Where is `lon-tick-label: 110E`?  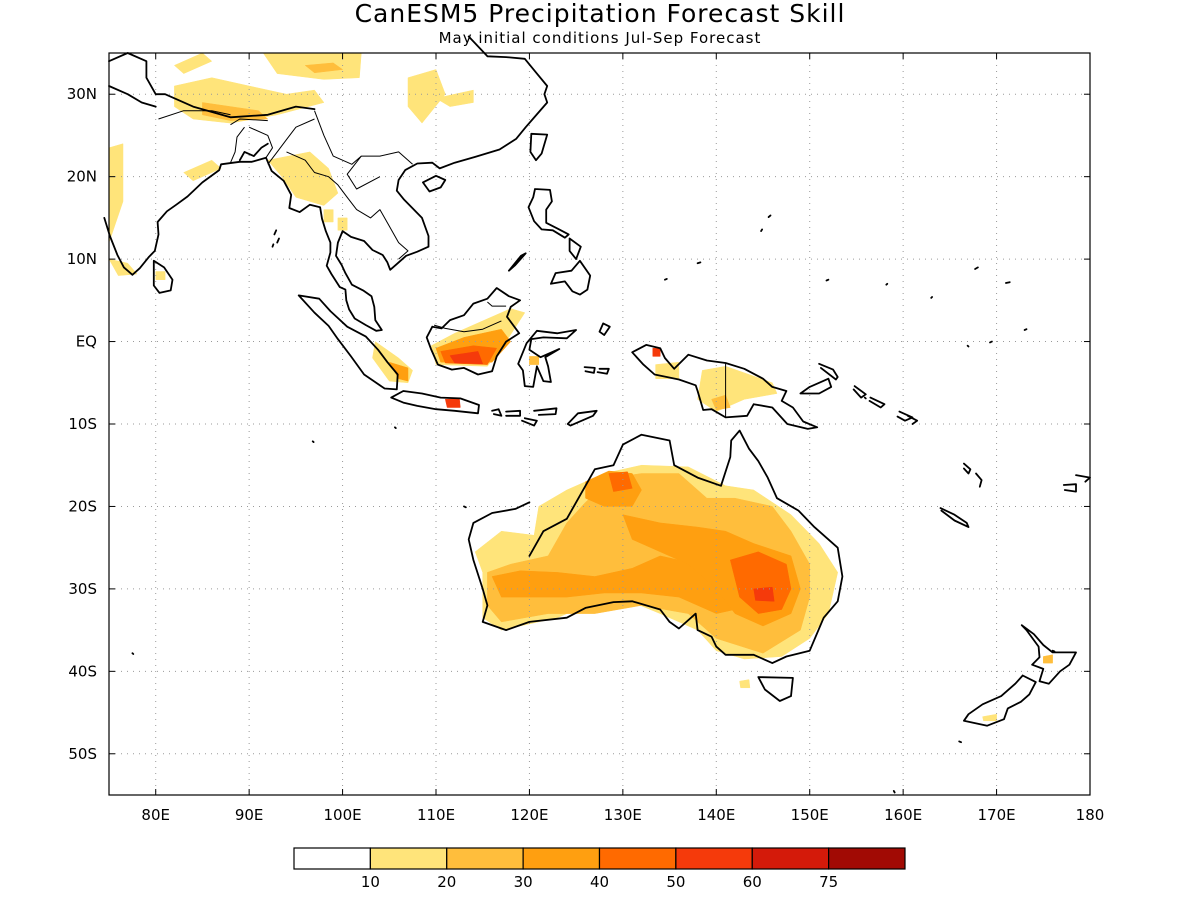 lon-tick-label: 110E is located at coordinates (436, 815).